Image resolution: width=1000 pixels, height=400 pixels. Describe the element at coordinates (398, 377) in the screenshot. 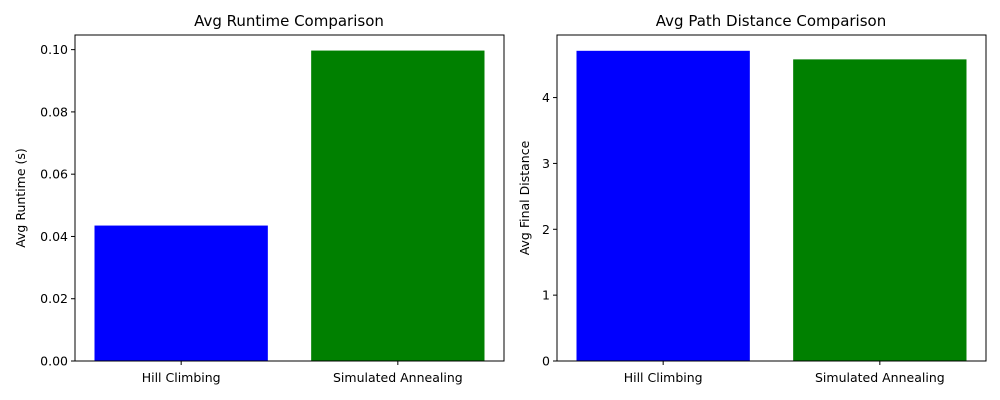

I see `runtime-x-tick-label-2: Simulated Annealing` at that location.